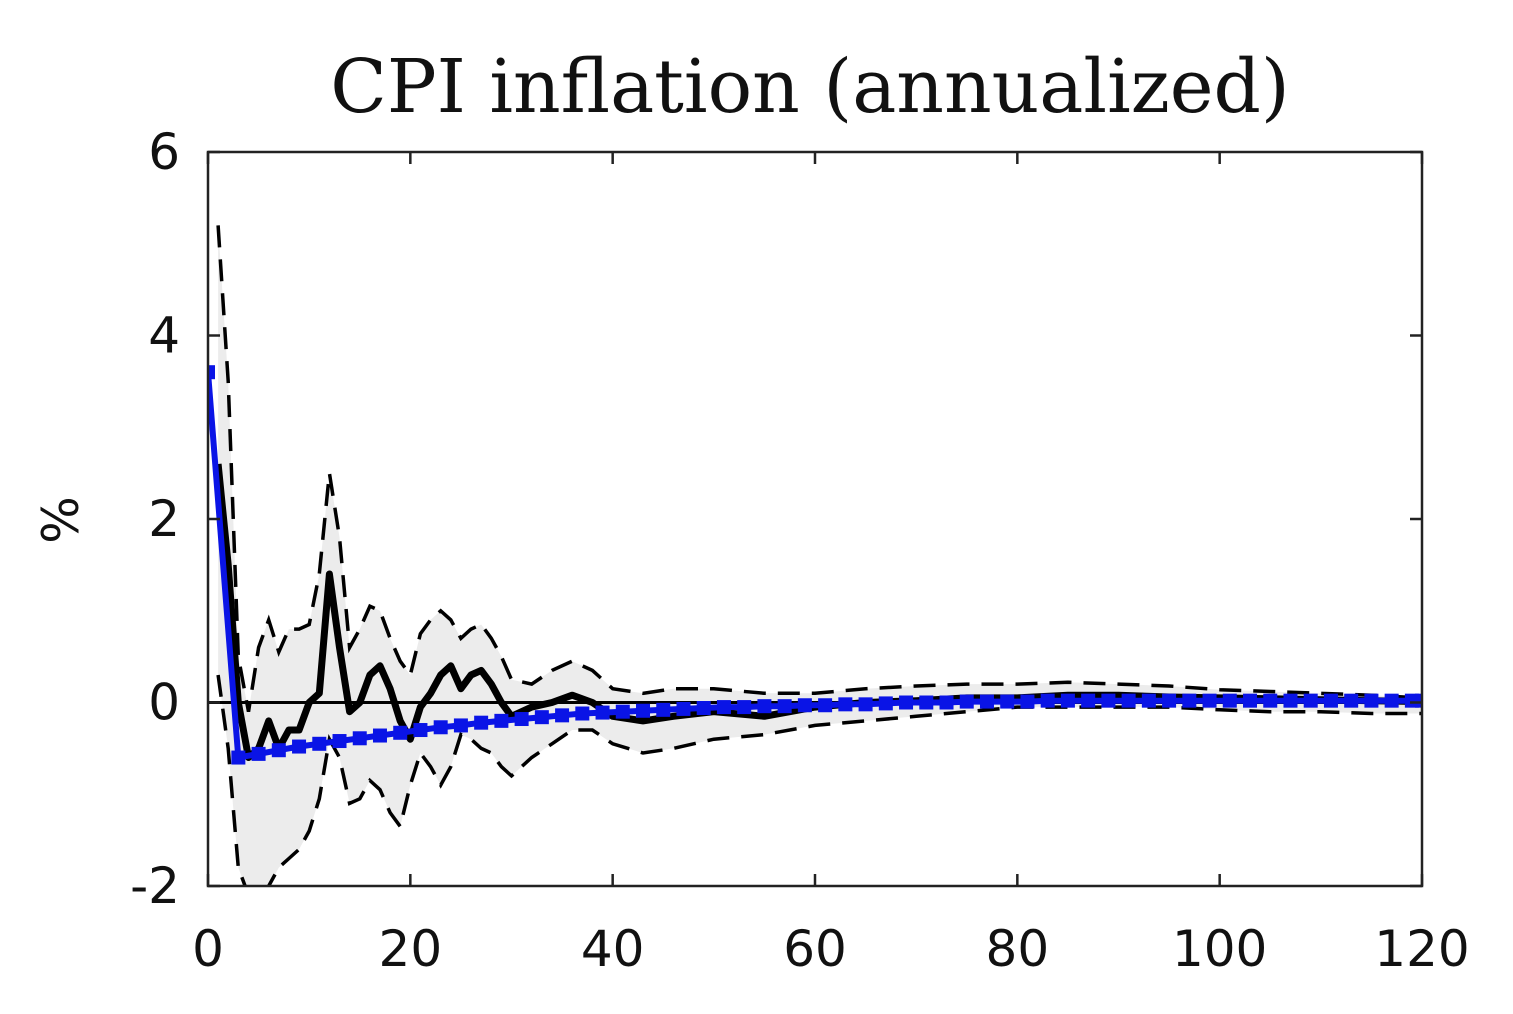 Image resolution: width=1513 pixels, height=1014 pixels. What do you see at coordinates (613, 949) in the screenshot?
I see `x-tick-label: 40` at bounding box center [613, 949].